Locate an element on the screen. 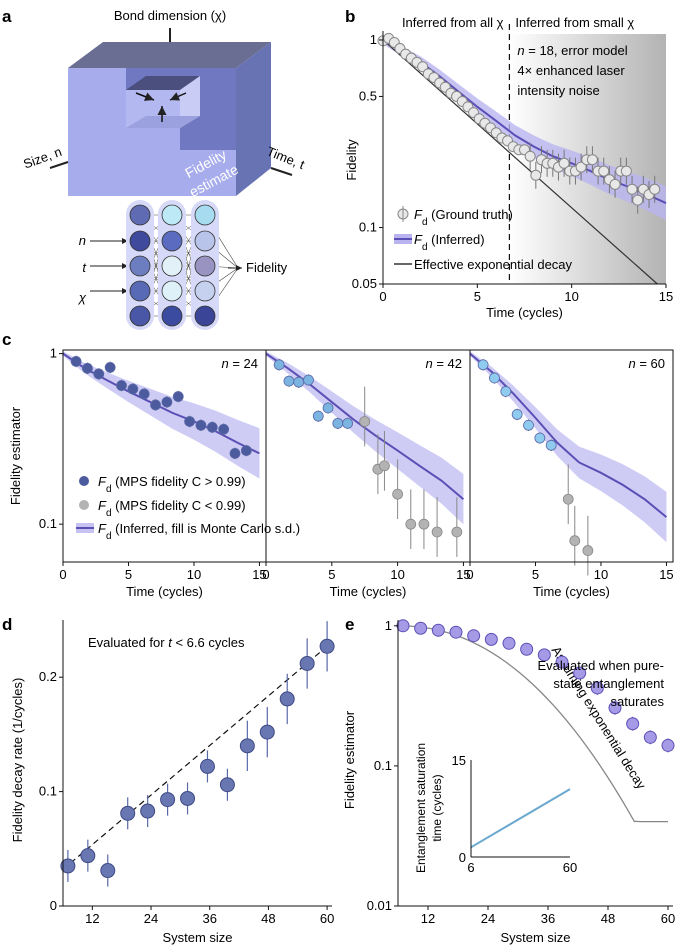  x-tick-label: 48 is located at coordinates (268, 918).